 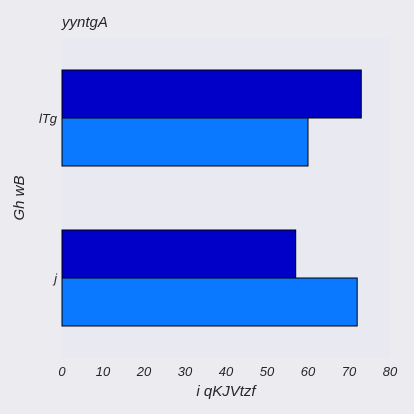 I want to click on x-tick-label: 70, so click(x=349, y=371).